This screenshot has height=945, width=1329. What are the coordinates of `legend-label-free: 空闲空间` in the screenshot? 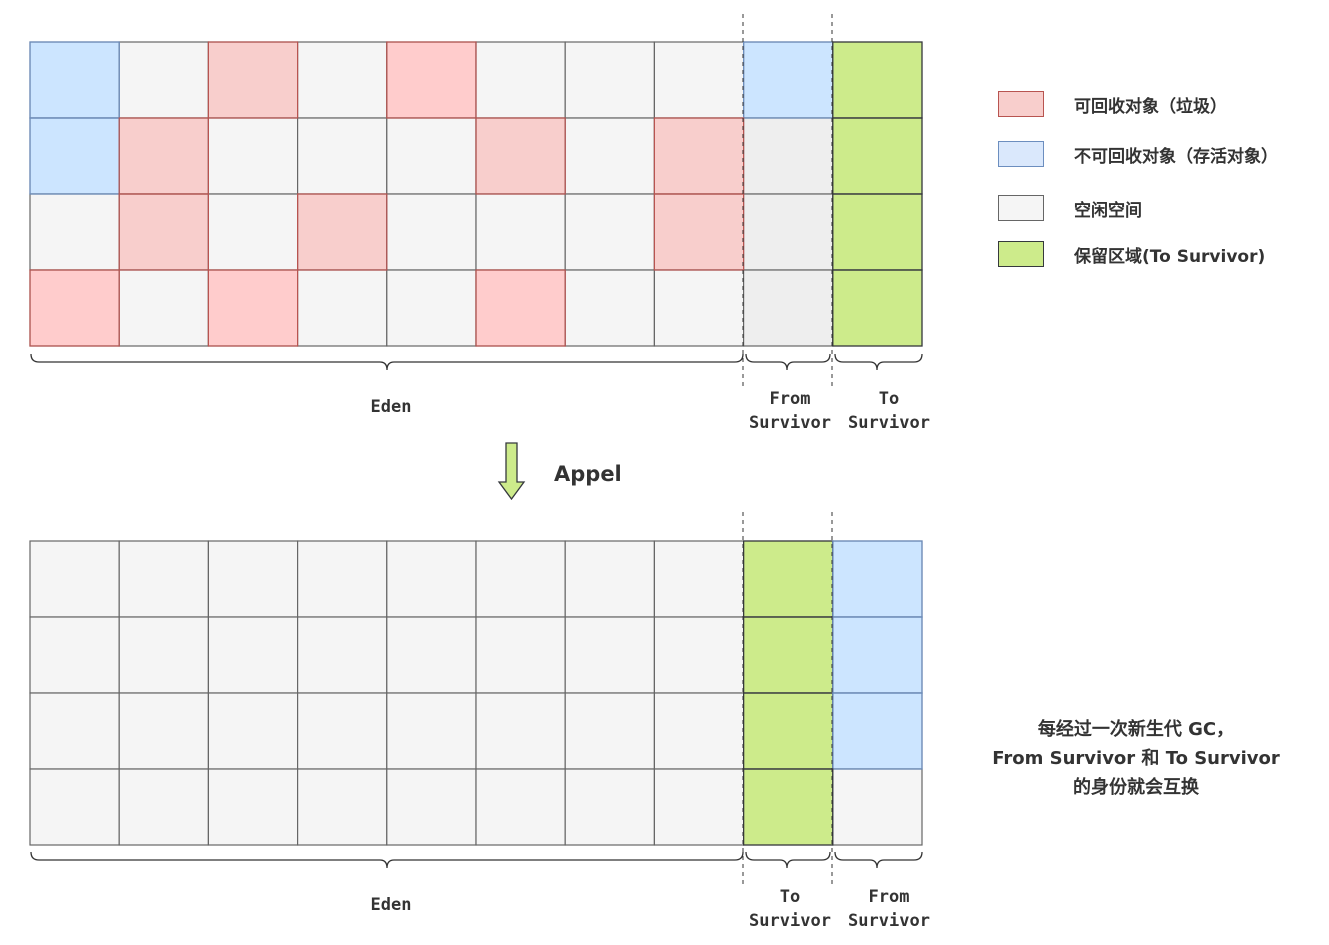 It's located at (1108, 210).